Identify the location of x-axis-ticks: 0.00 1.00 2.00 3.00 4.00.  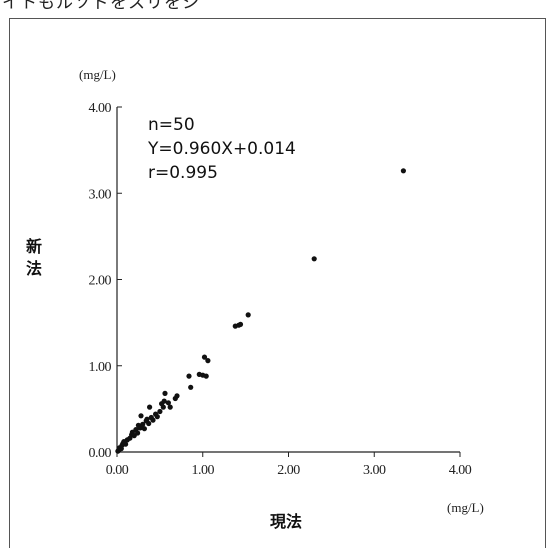
(289, 465).